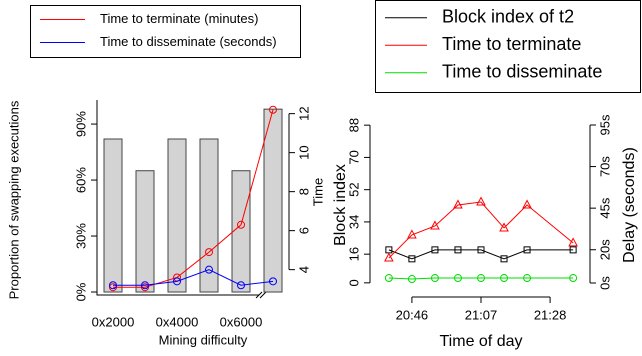 The width and height of the screenshot is (642, 356). I want to click on y2-axis-title: Time, so click(317, 192).